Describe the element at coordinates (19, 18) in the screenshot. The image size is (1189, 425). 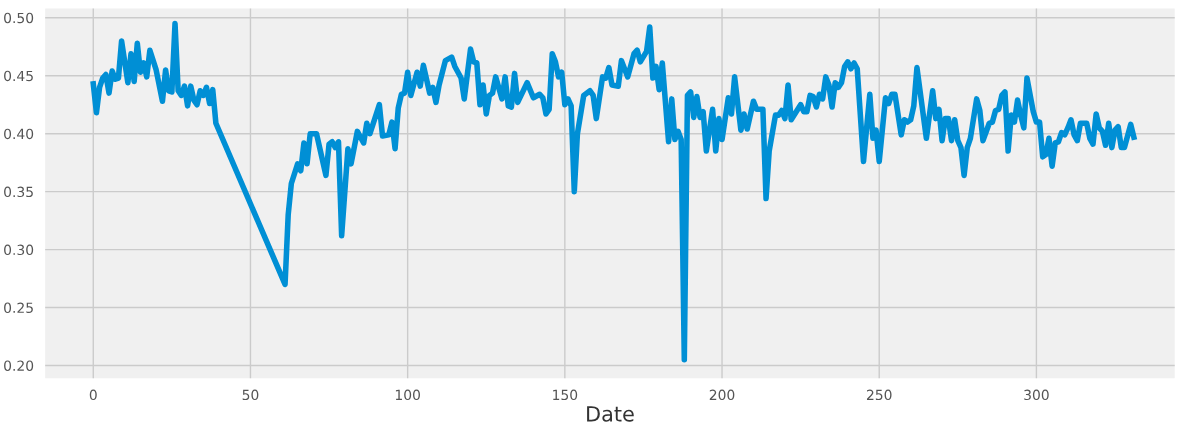
I see `y-tick-label: 0.50` at that location.